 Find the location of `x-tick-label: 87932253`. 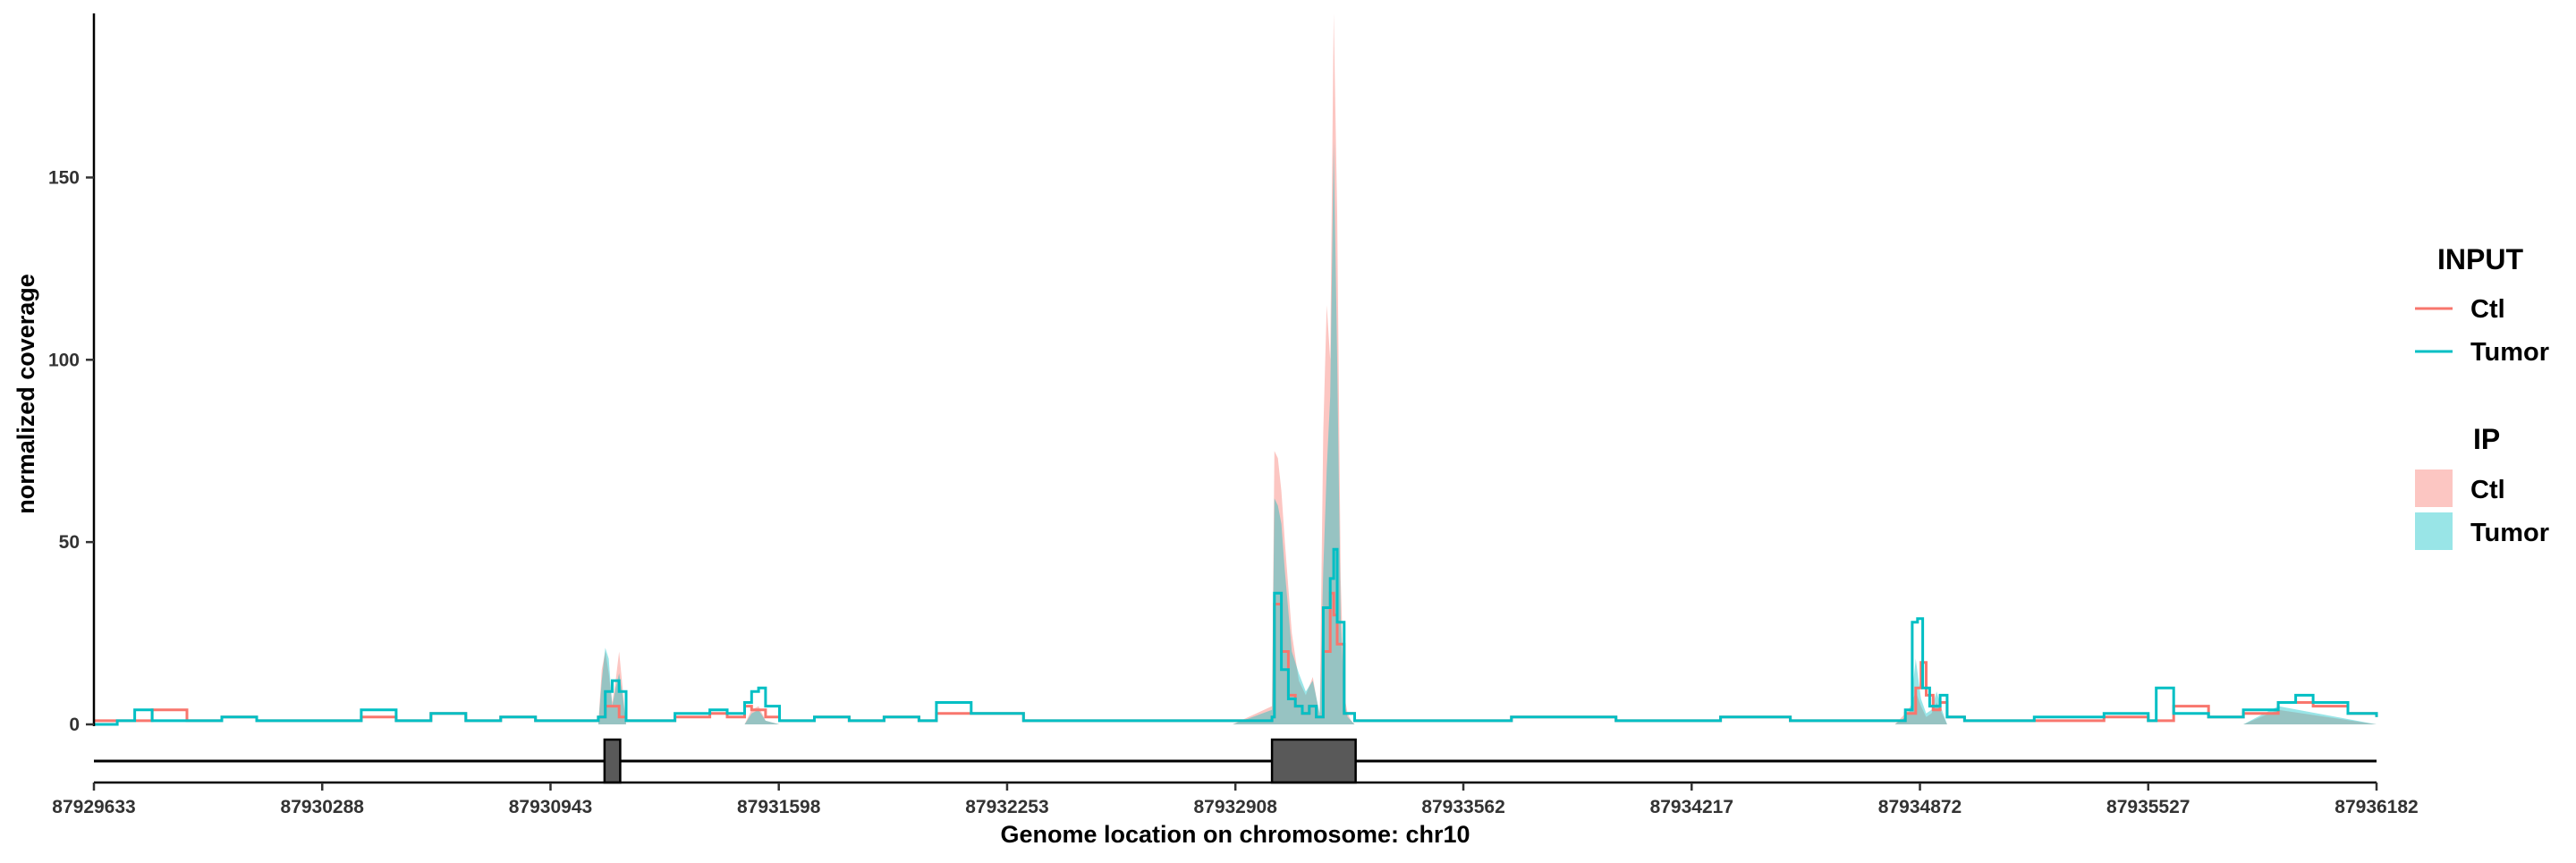

x-tick-label: 87932253 is located at coordinates (1006, 807).